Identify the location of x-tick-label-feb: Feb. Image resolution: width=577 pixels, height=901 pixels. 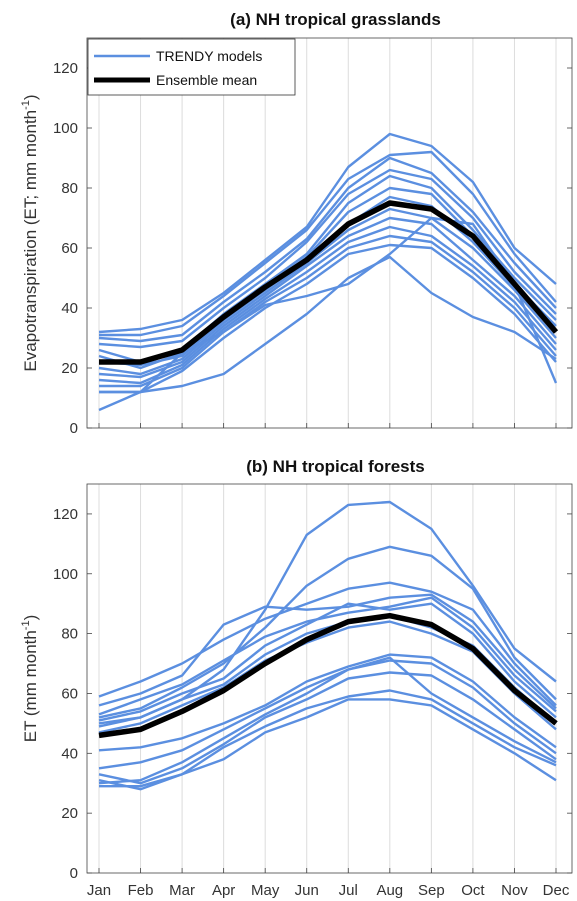
(141, 890).